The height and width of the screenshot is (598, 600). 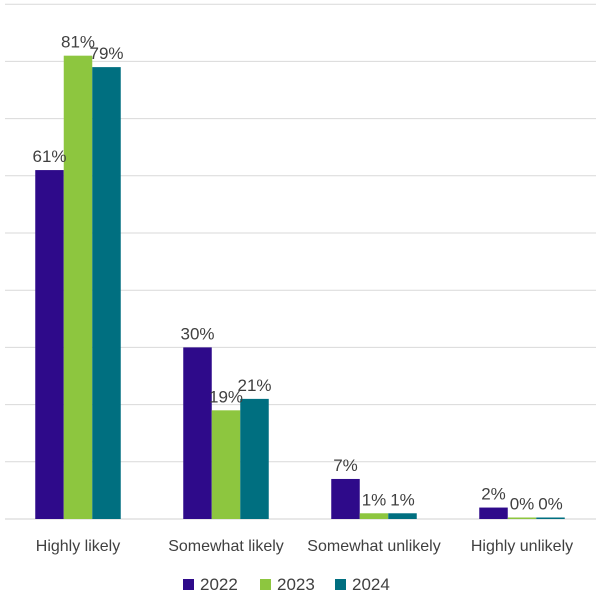 I want to click on data-label: 30%, so click(x=197, y=333).